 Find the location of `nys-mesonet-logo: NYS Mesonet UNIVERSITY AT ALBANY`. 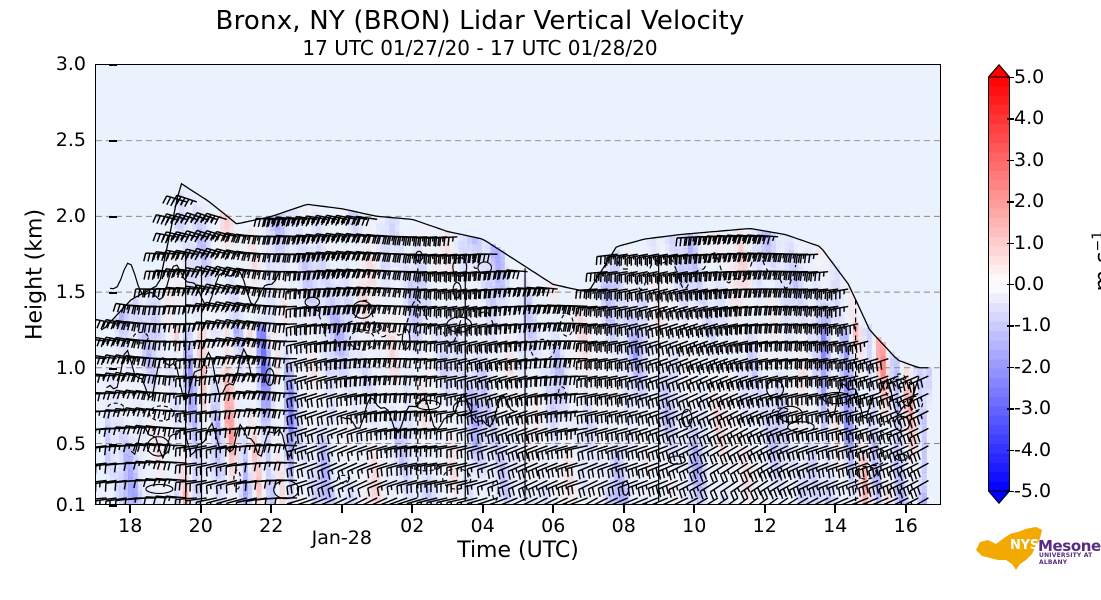

nys-mesonet-logo: NYS Mesonet UNIVERSITY AT ALBANY is located at coordinates (1033, 548).